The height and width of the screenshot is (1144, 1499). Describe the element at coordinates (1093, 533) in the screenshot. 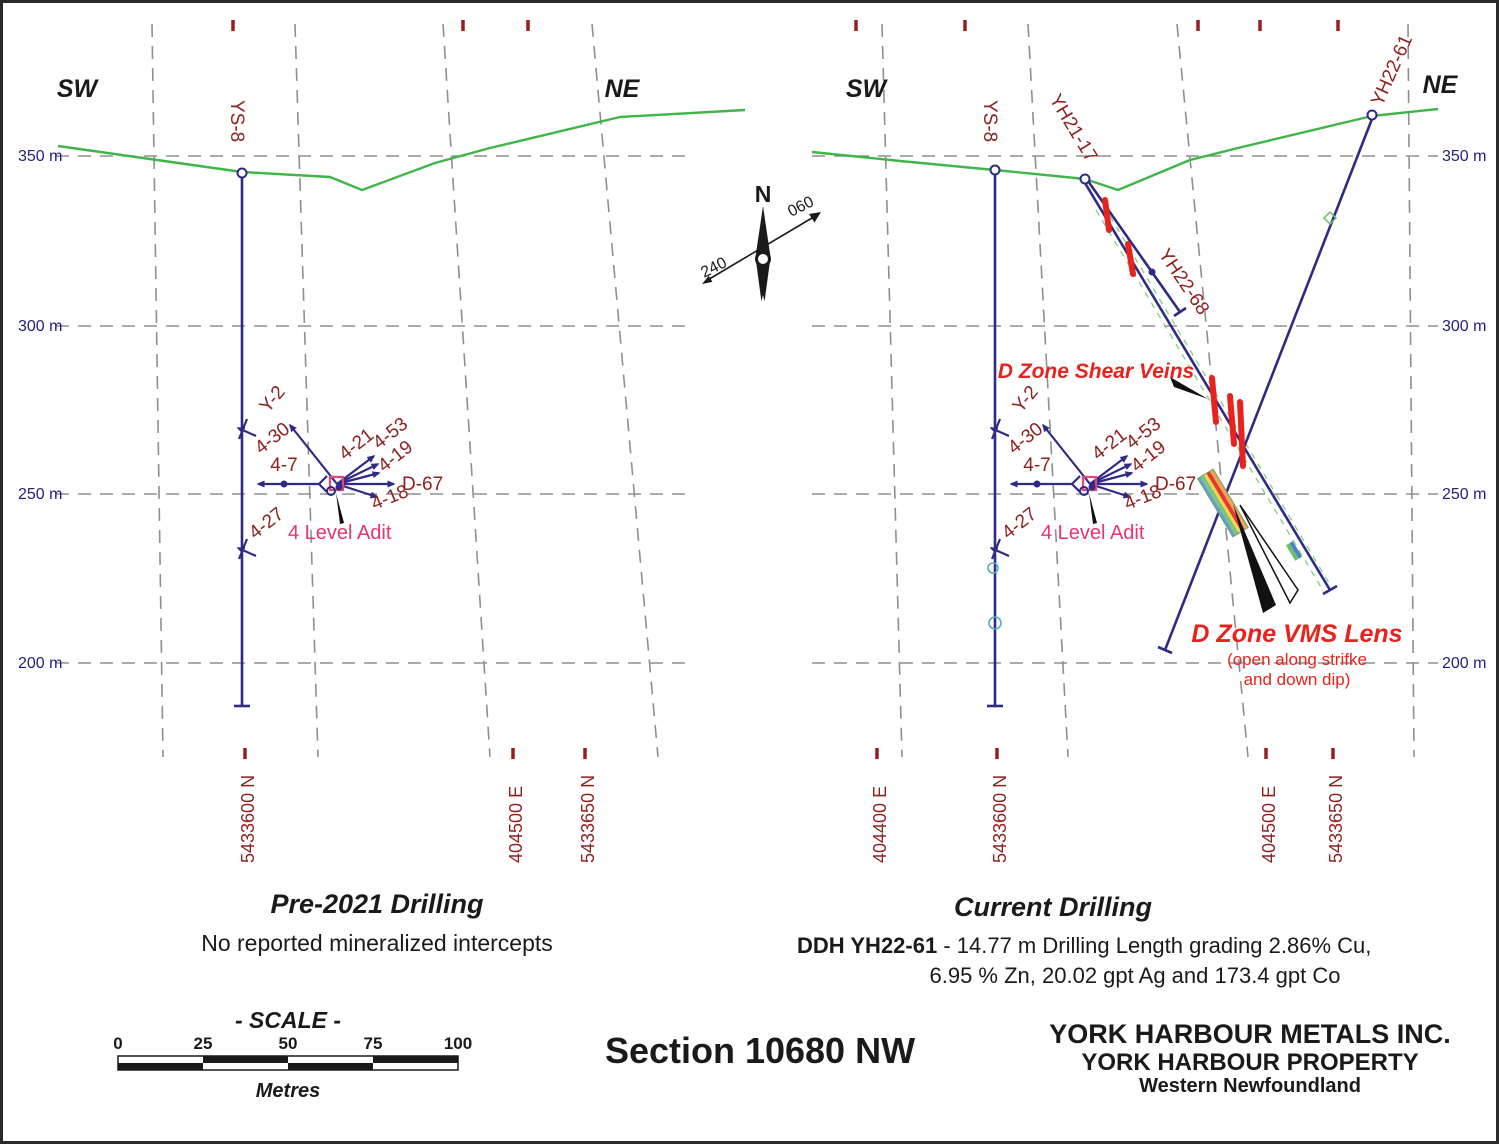

I see `adit-label-right: 4 Level Adit` at that location.